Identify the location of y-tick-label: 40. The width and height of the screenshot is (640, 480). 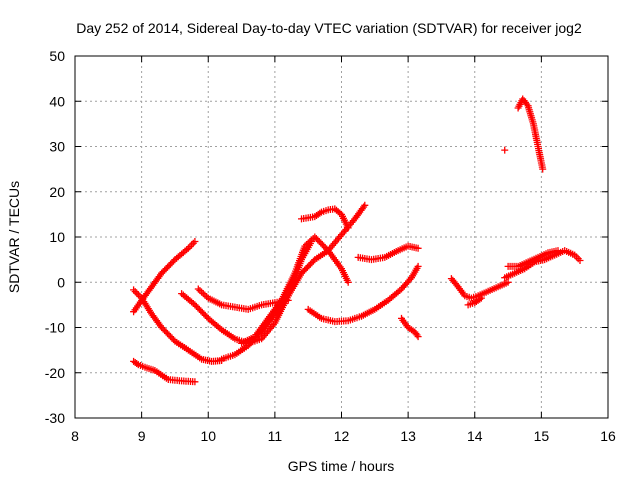
(57, 101).